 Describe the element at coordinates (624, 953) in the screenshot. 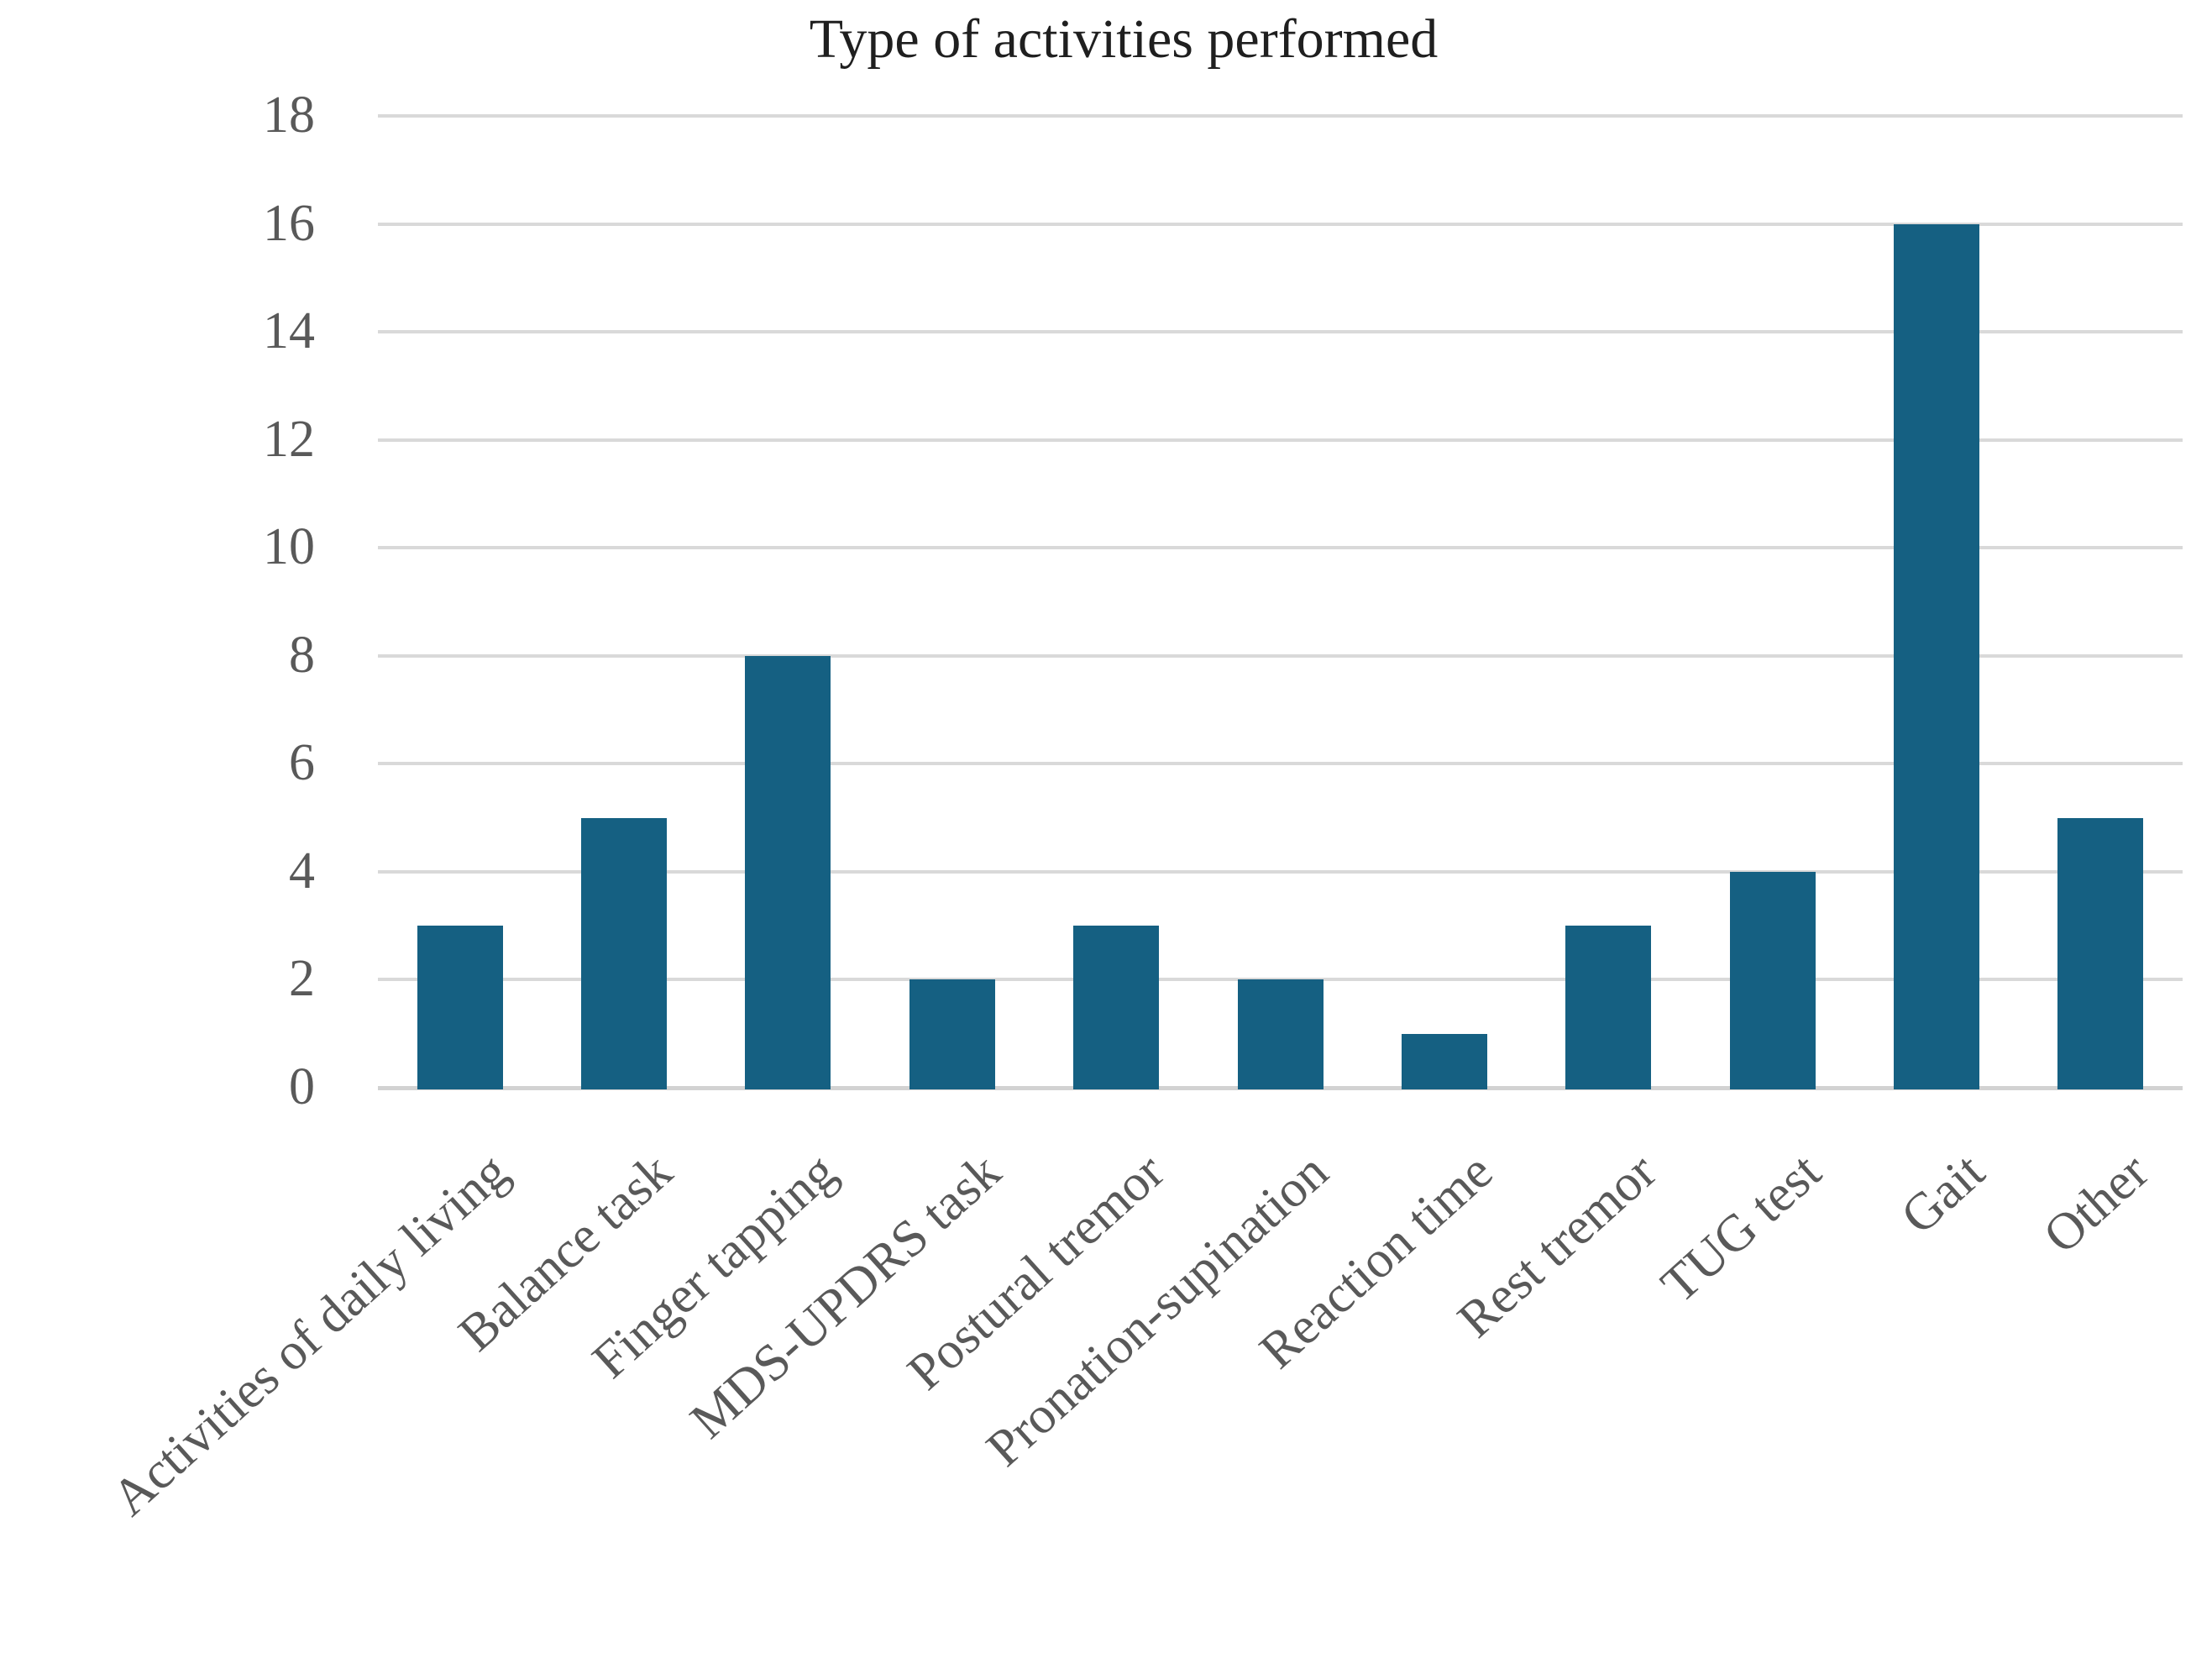

I see `bar-balance-task` at that location.